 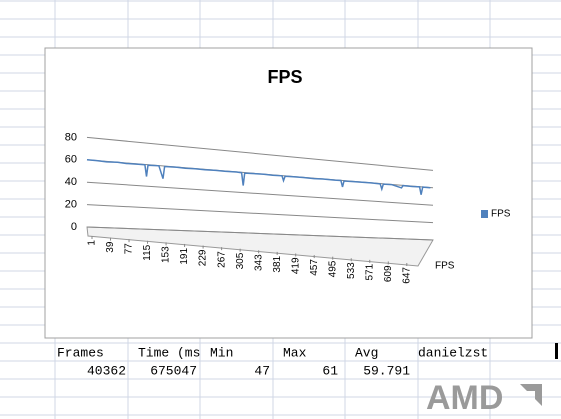 I want to click on y-tick-label: 0, so click(x=74, y=227).